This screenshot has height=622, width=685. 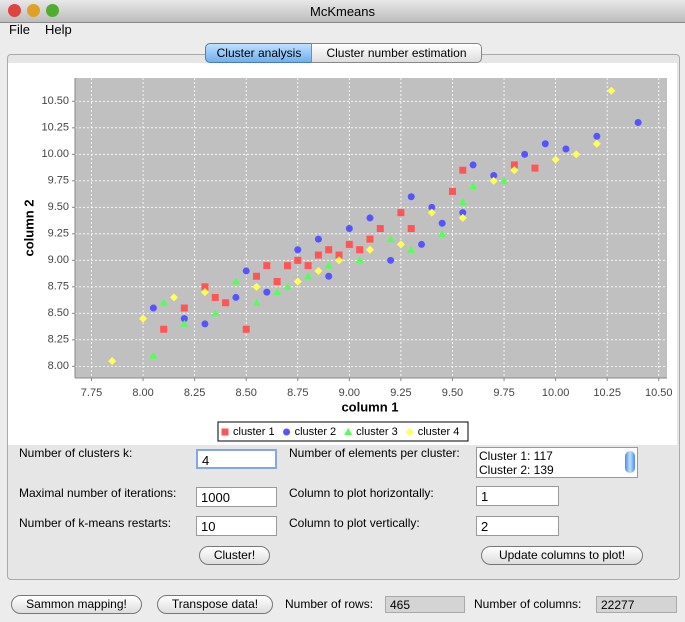 I want to click on legend-label: cluster 4, so click(x=439, y=432).